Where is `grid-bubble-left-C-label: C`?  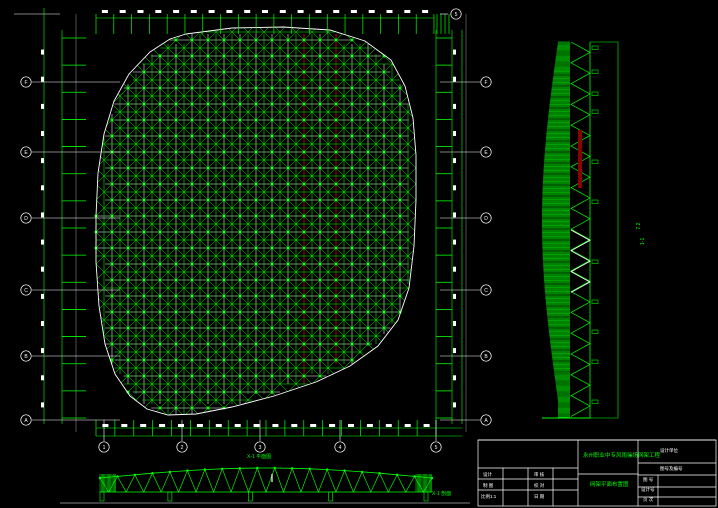 grid-bubble-left-C-label: C is located at coordinates (26, 291).